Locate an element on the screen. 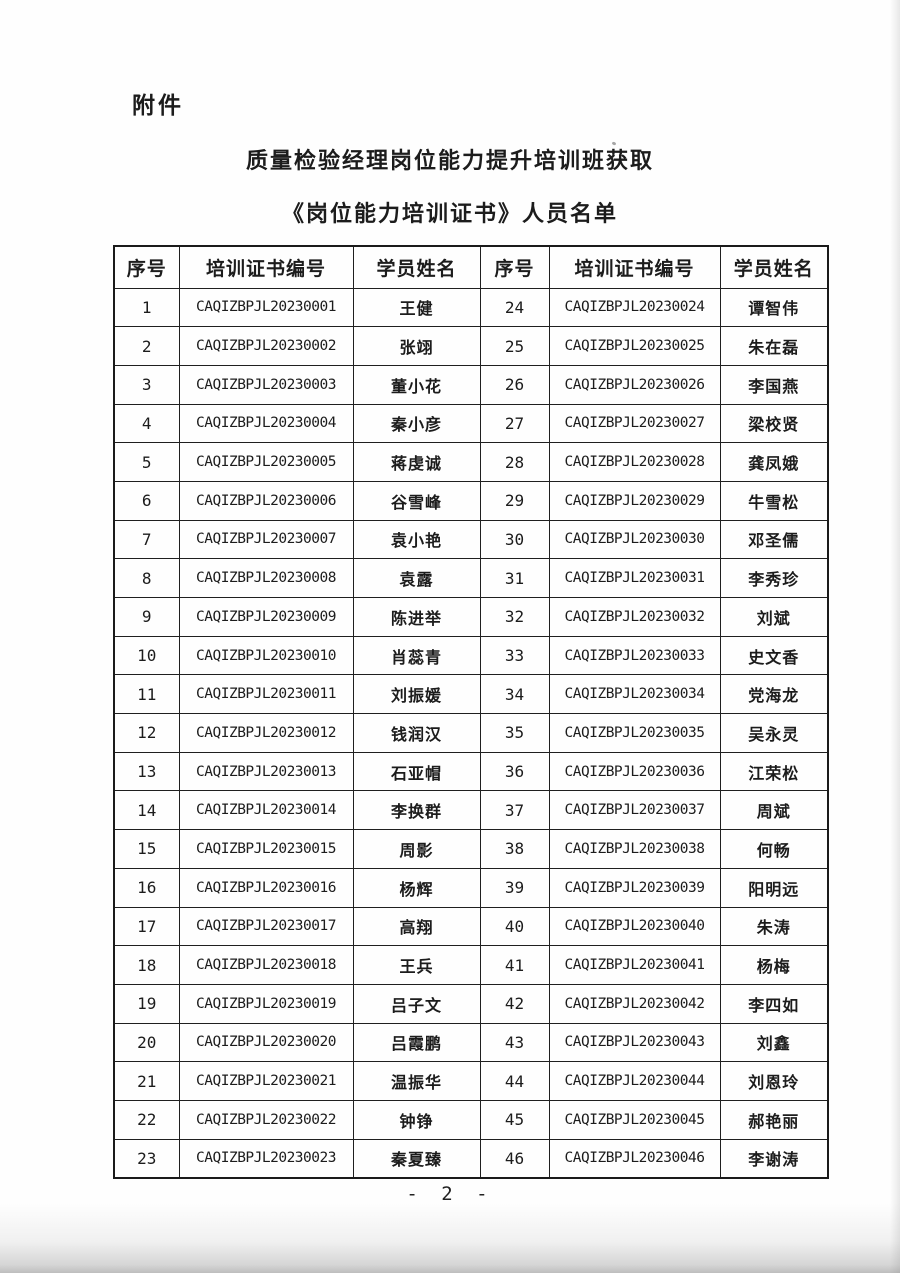  cert-number-cell: CAQIZBPJL20230028 is located at coordinates (634, 462).